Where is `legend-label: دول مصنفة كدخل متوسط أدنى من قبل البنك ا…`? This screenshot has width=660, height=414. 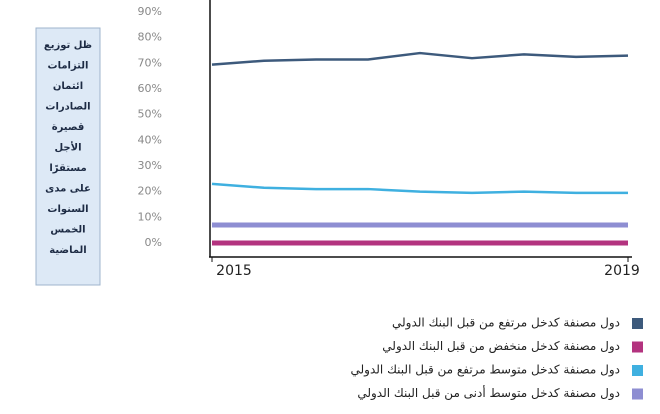 legend-label: دول مصنفة كدخل متوسط أدنى من قبل البنك ا… is located at coordinates (488, 393).